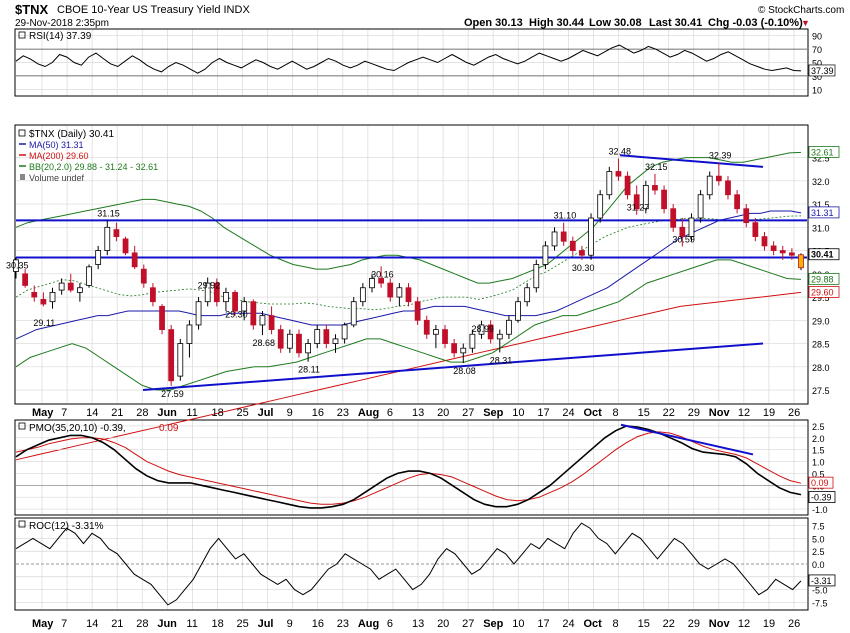 The height and width of the screenshot is (633, 850). I want to click on price-annotation: 28.08, so click(464, 371).